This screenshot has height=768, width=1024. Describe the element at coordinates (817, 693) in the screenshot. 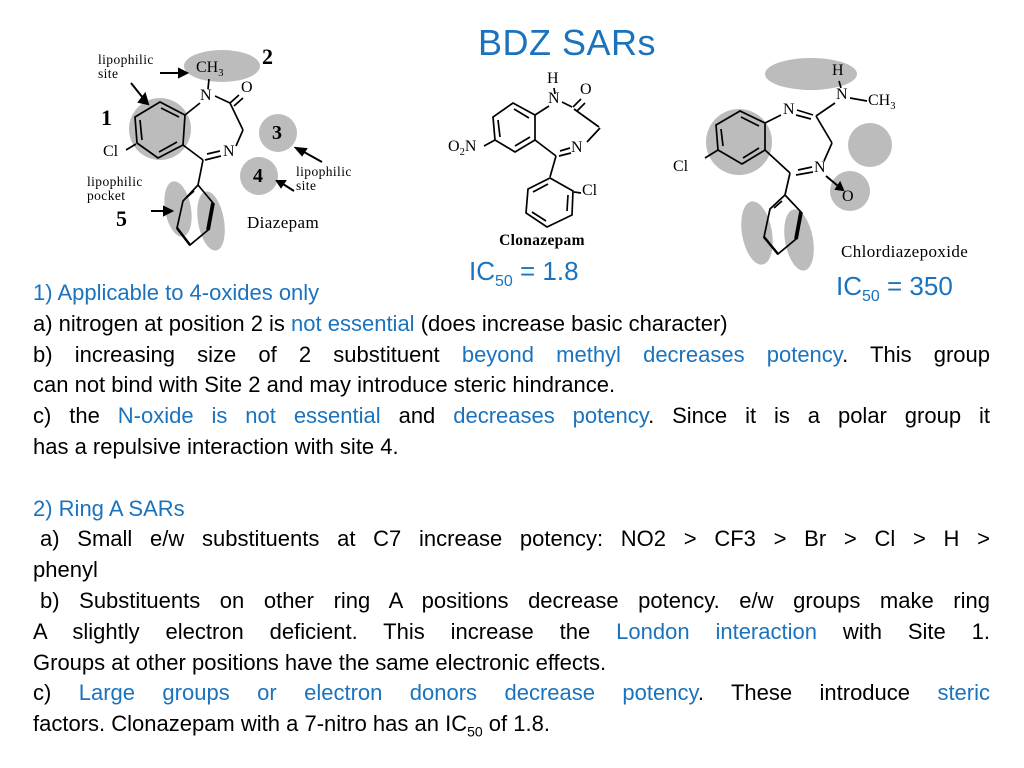

I see `text-segment: . These introduce` at that location.